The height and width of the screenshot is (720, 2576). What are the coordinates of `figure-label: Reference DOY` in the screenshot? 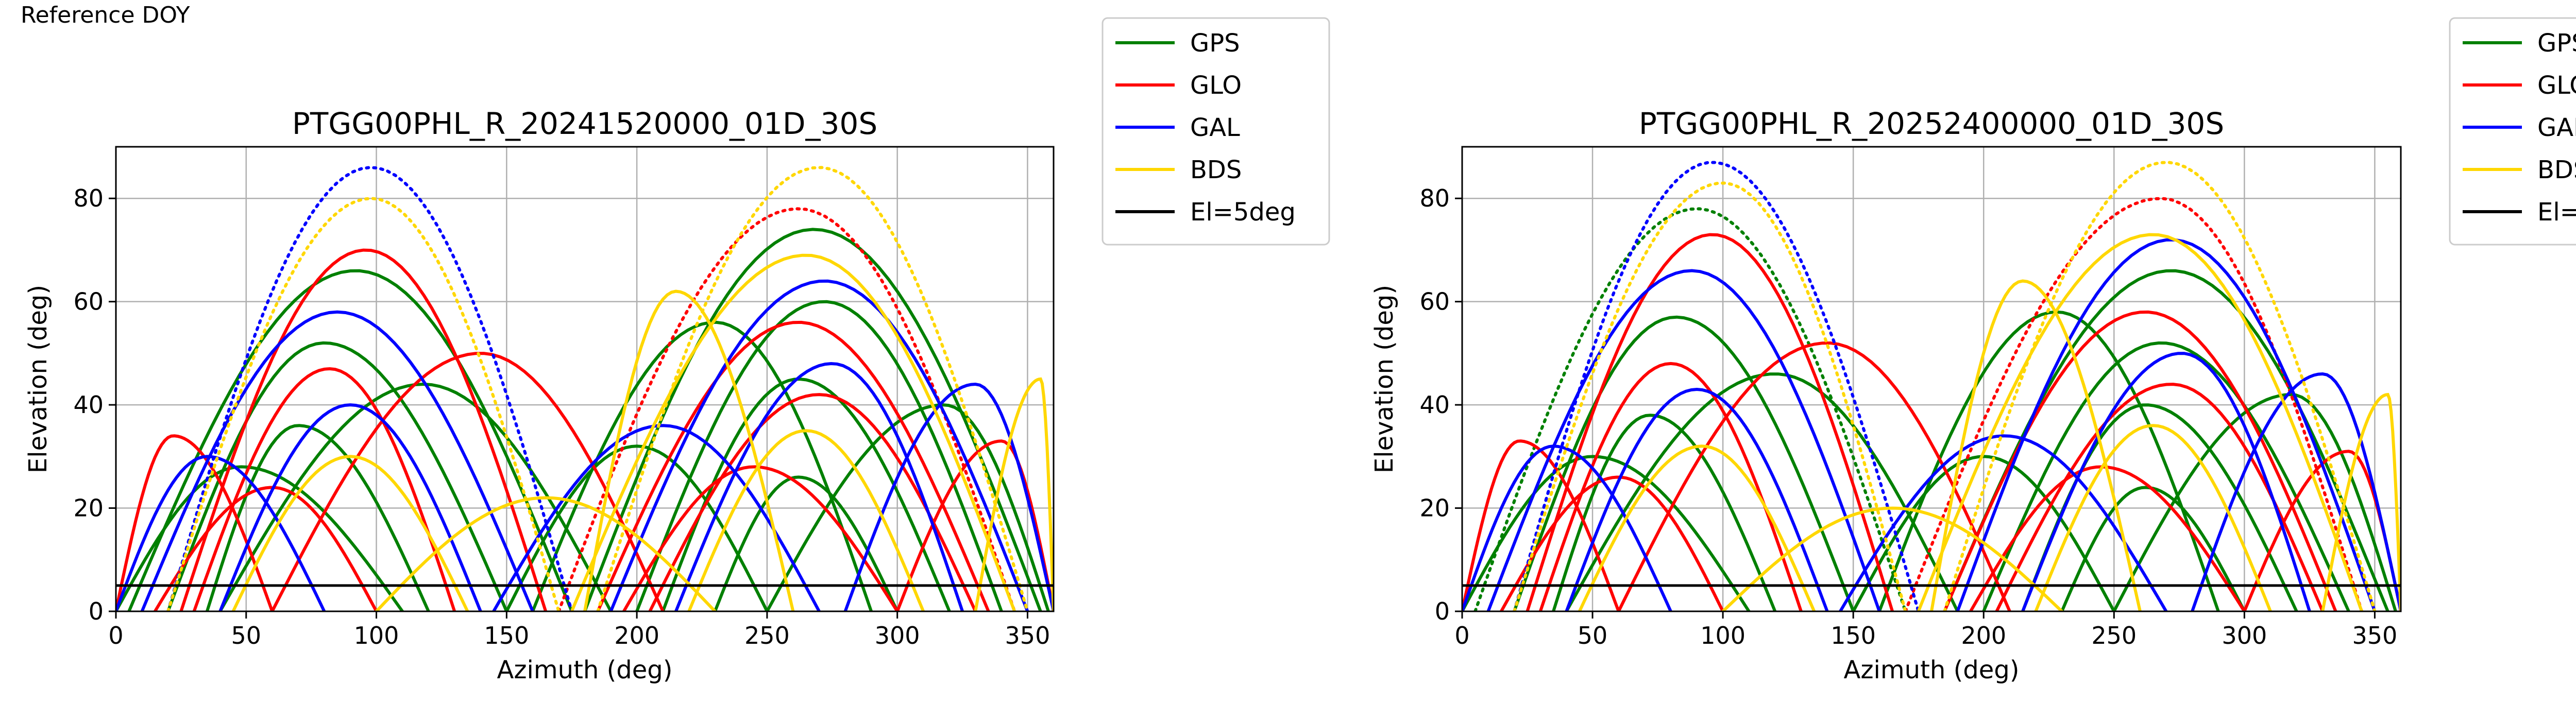 It's located at (105, 15).